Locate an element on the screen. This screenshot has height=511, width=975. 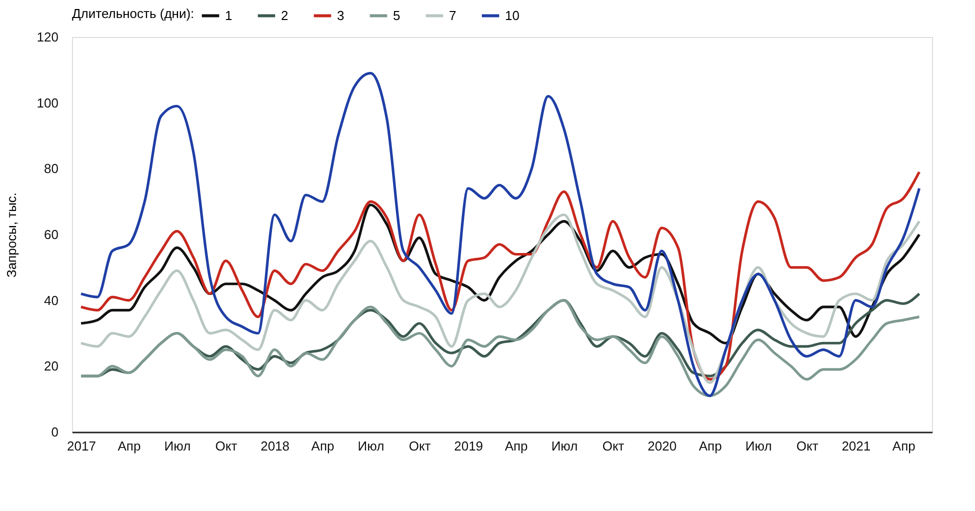
legend-label: 1 is located at coordinates (228, 15).